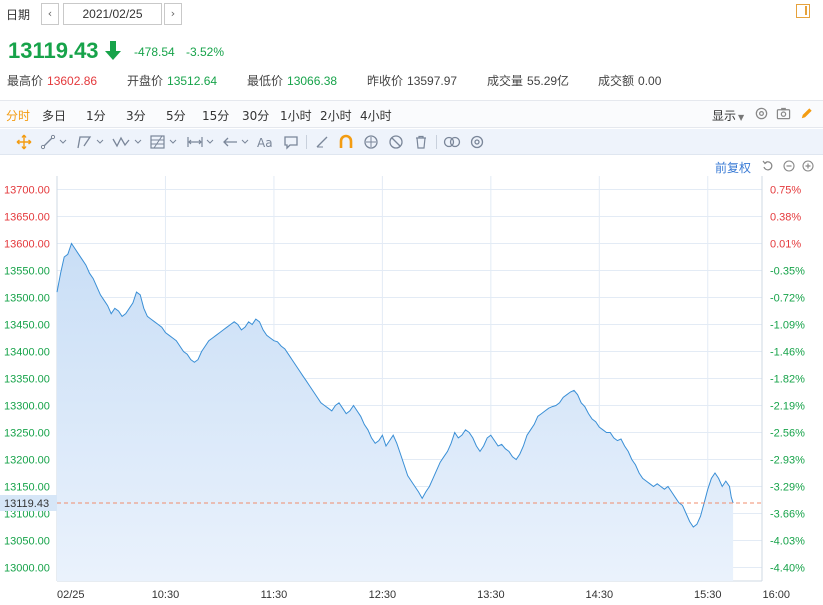 The width and height of the screenshot is (823, 605). Describe the element at coordinates (385, 81) in the screenshot. I see `stat-label: 昨收价` at that location.